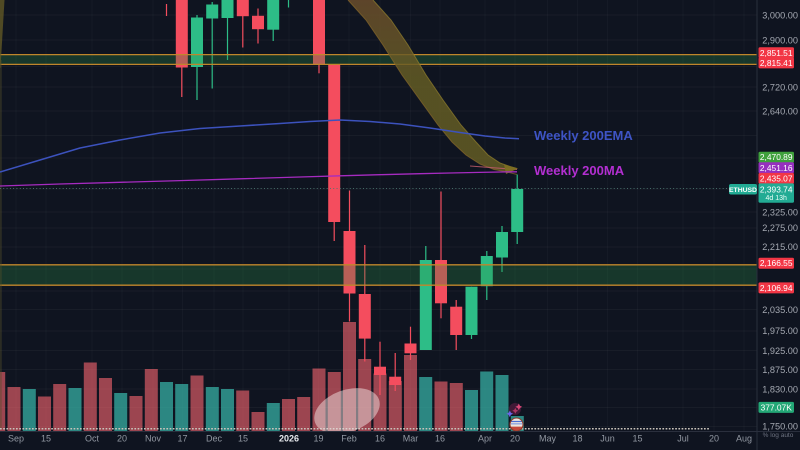 This screenshot has width=800, height=450. What do you see at coordinates (780, 370) in the screenshot?
I see `svg-text: 1,875.00` at bounding box center [780, 370].